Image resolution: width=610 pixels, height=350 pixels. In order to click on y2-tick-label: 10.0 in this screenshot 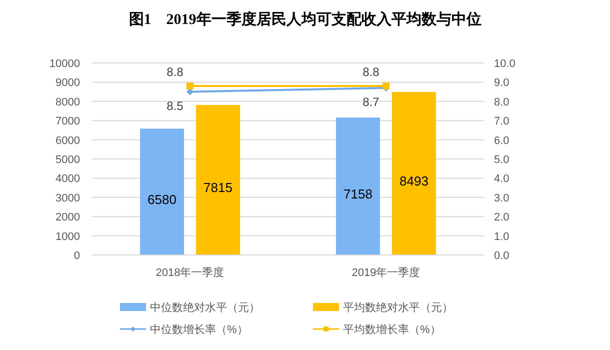, I will do `click(505, 64)`.